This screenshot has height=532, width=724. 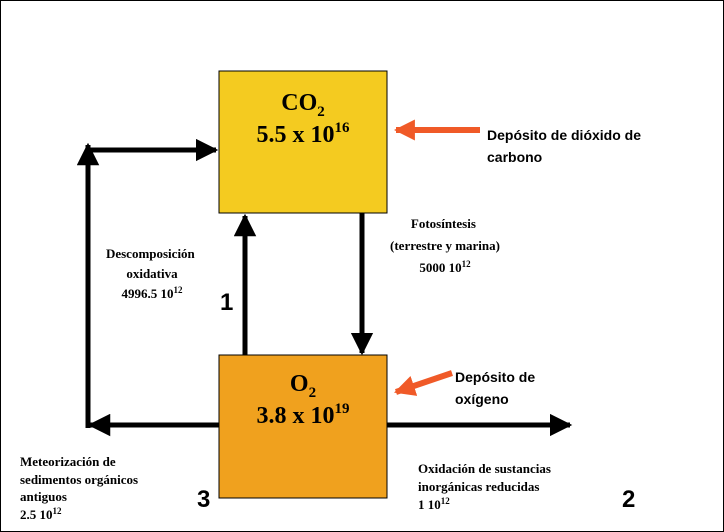 I want to click on text-part: oxígeno, so click(x=482, y=399).